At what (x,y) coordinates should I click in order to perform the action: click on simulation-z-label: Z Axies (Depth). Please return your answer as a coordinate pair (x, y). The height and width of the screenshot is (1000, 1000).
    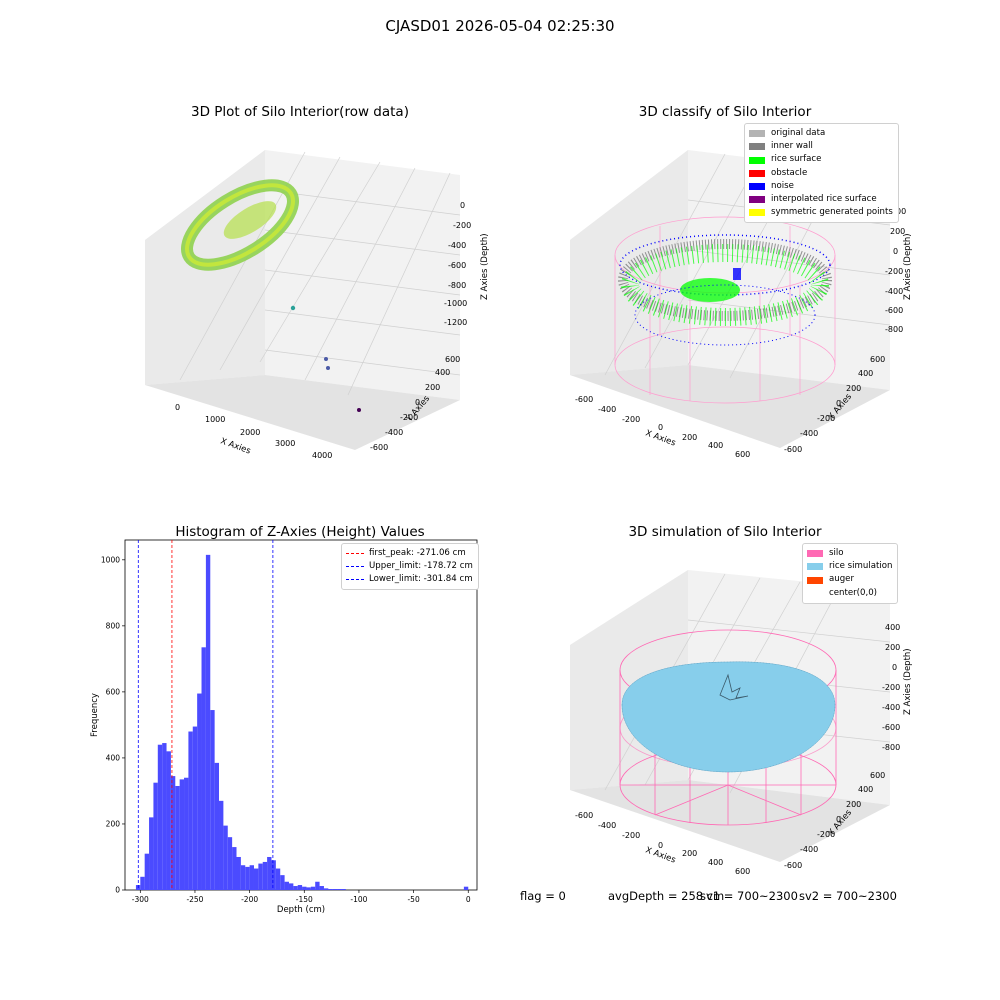
    Looking at the image, I should click on (908, 681).